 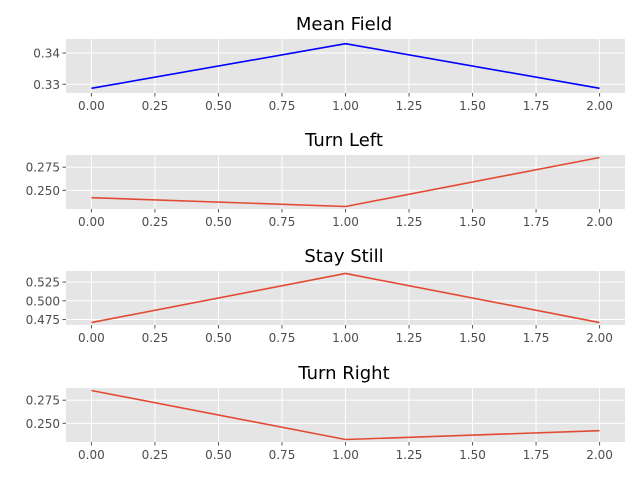 I want to click on subplot-title: Turn Right, so click(x=343, y=373).